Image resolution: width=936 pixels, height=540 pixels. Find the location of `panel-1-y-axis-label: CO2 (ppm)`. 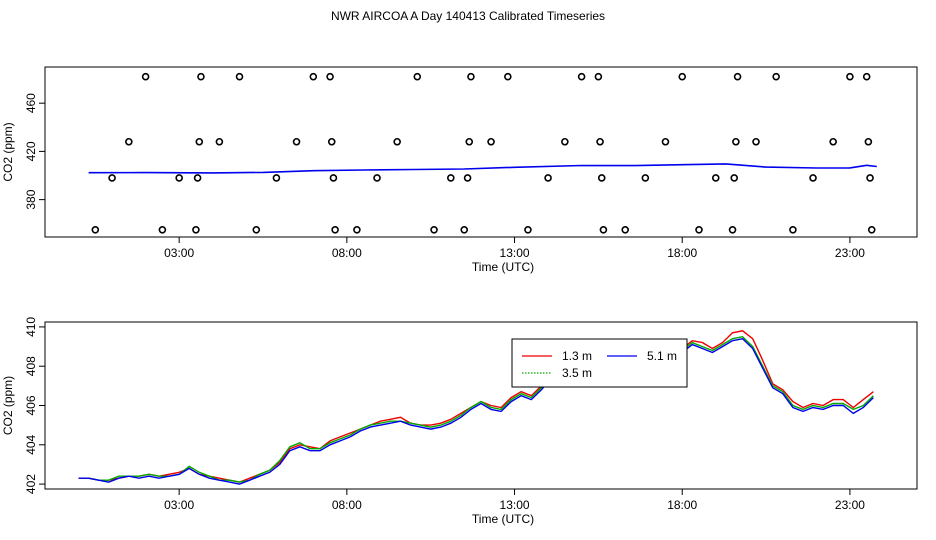

panel-1-y-axis-label: CO2 (ppm) is located at coordinates (8, 151).